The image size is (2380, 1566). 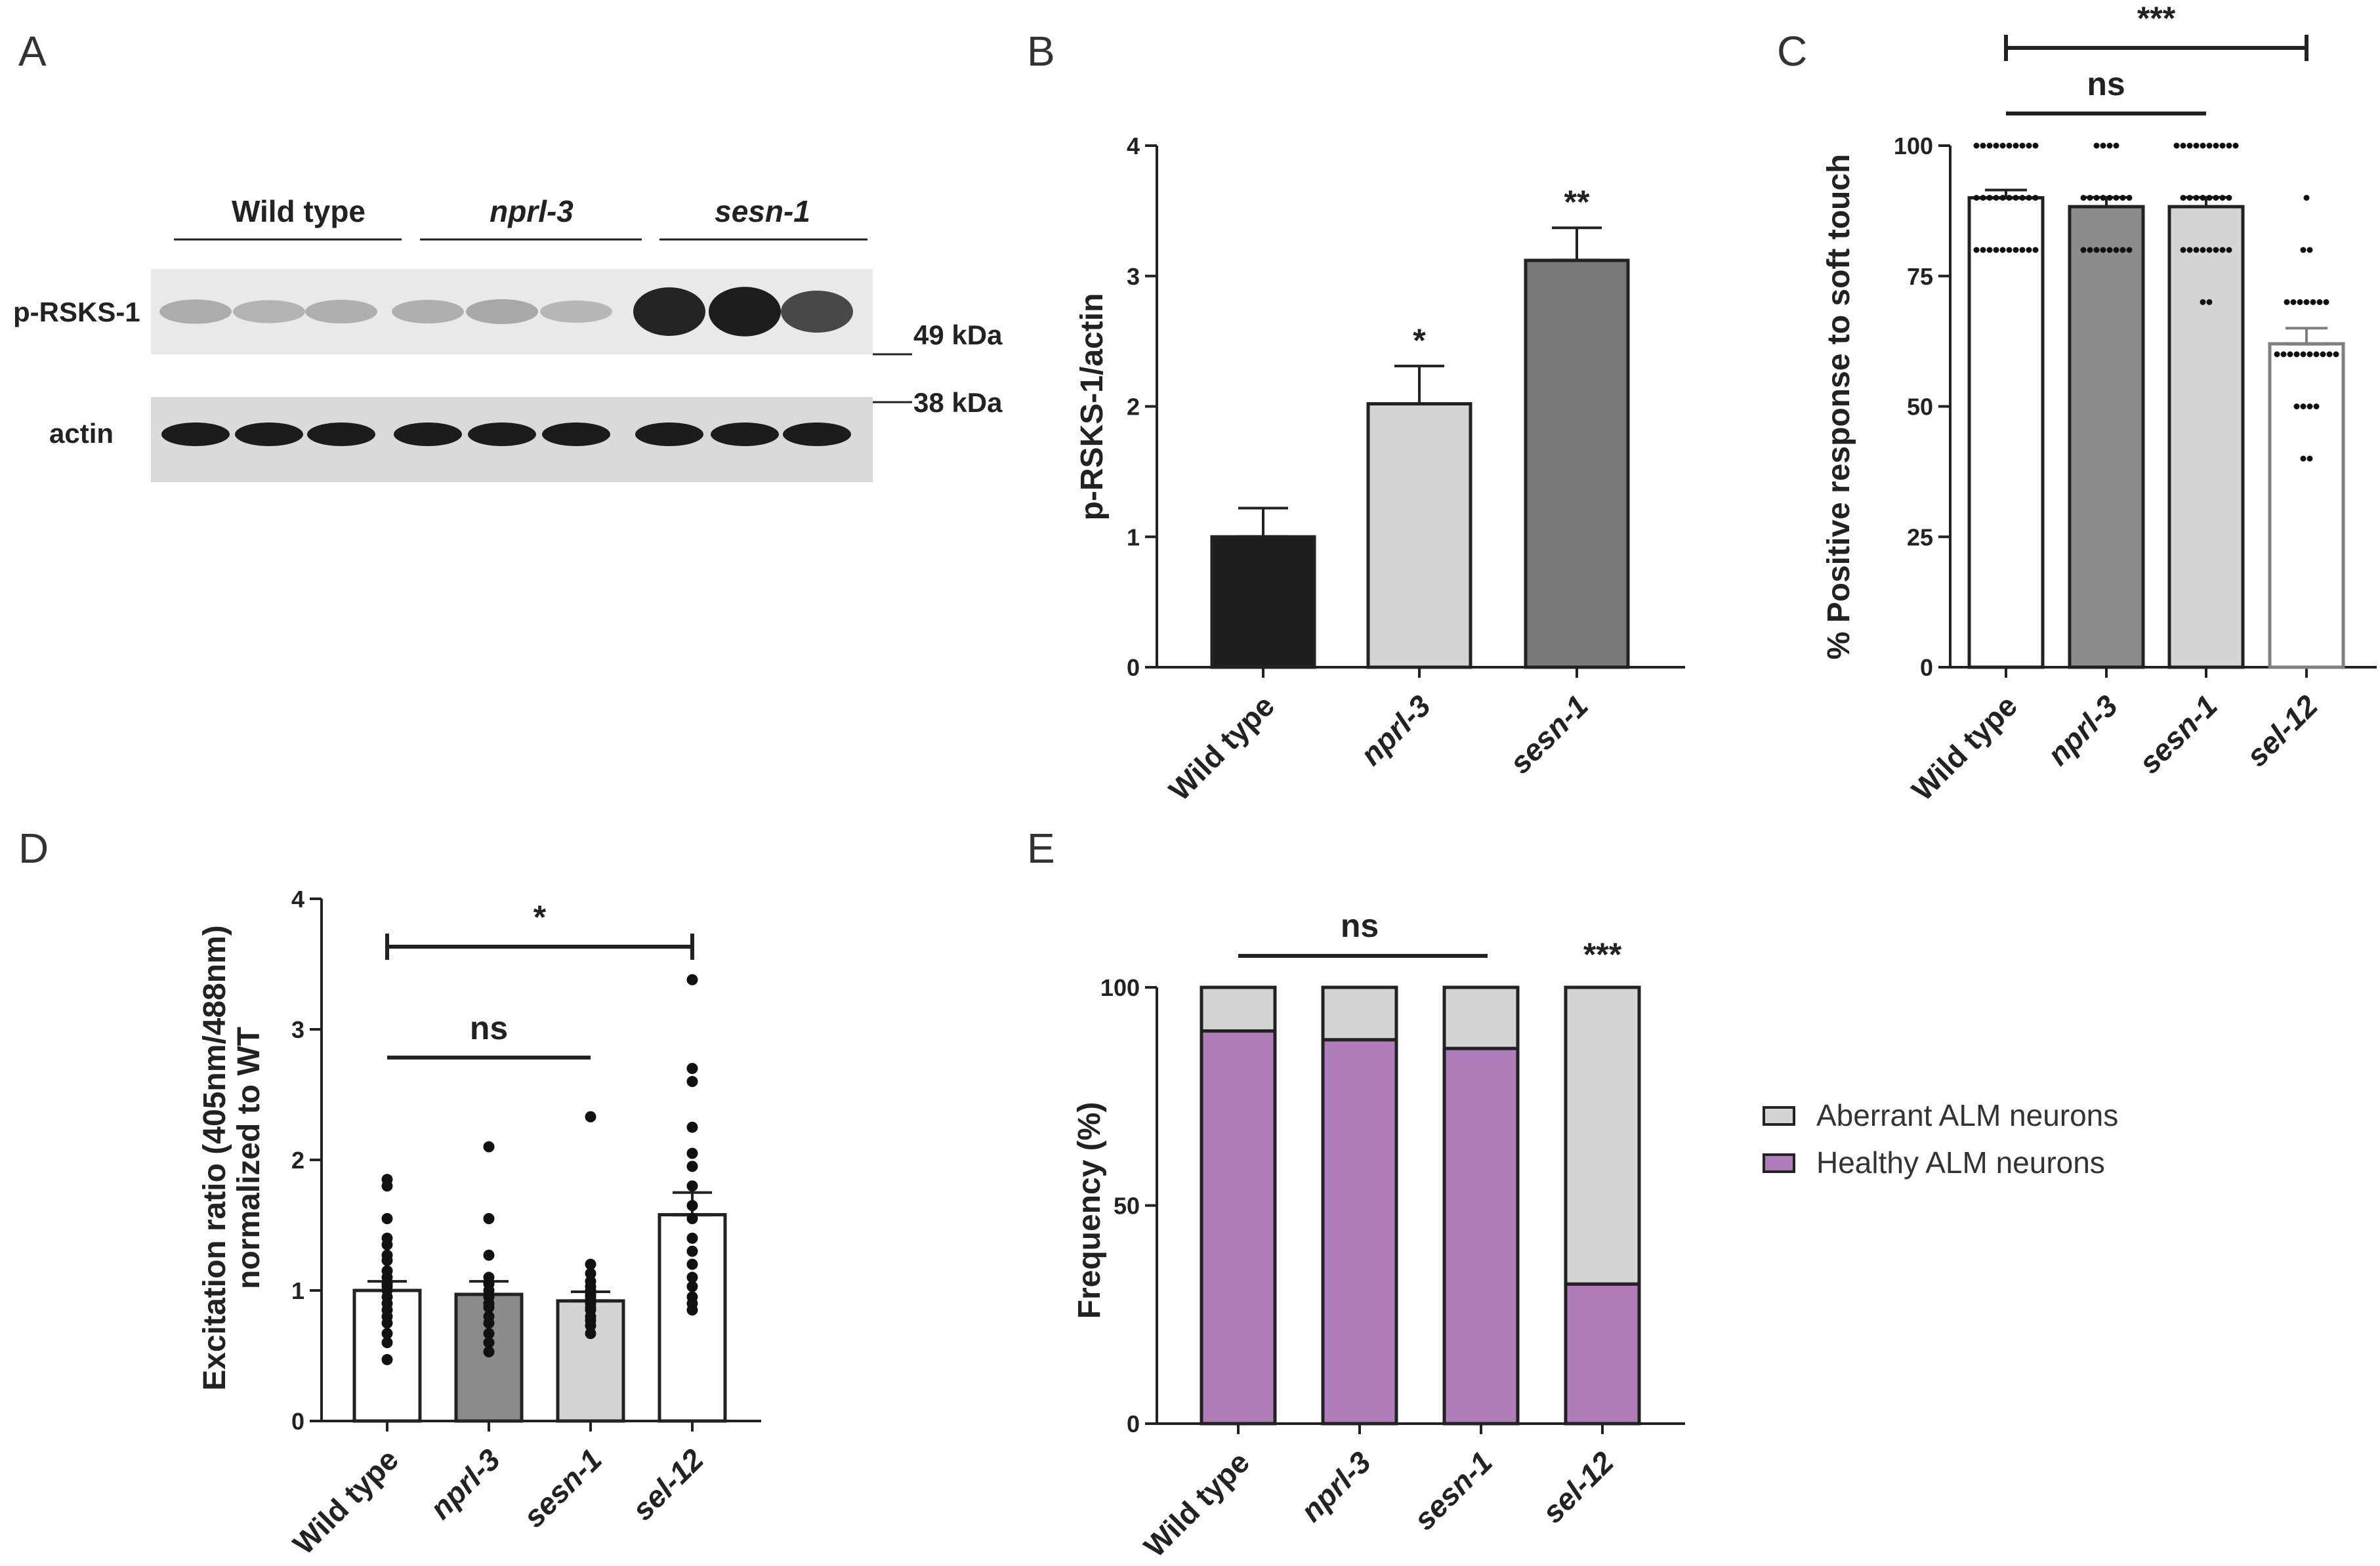 What do you see at coordinates (1779, 1163) in the screenshot?
I see `legend-swatch-healthy` at bounding box center [1779, 1163].